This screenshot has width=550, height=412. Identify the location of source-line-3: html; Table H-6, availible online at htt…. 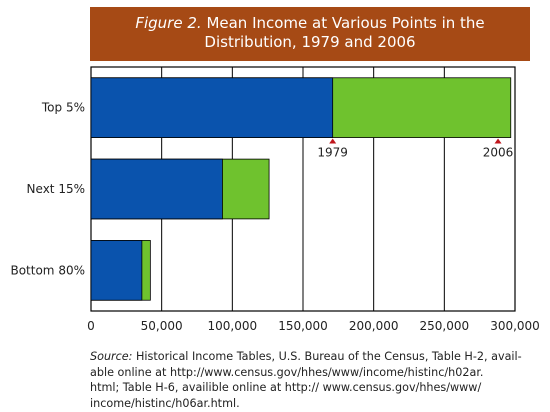
(286, 387).